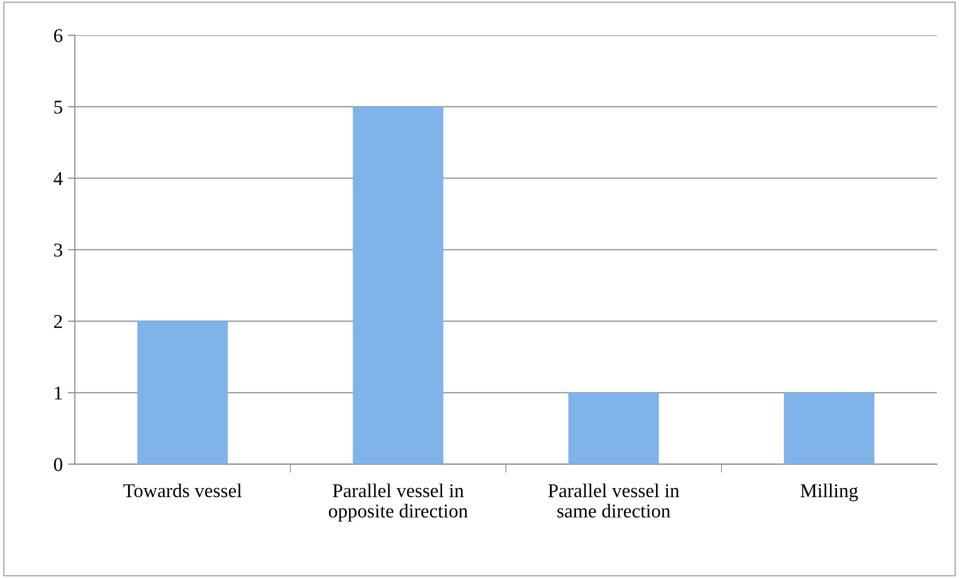  Describe the element at coordinates (58, 107) in the screenshot. I see `y-tick-label: 5` at that location.